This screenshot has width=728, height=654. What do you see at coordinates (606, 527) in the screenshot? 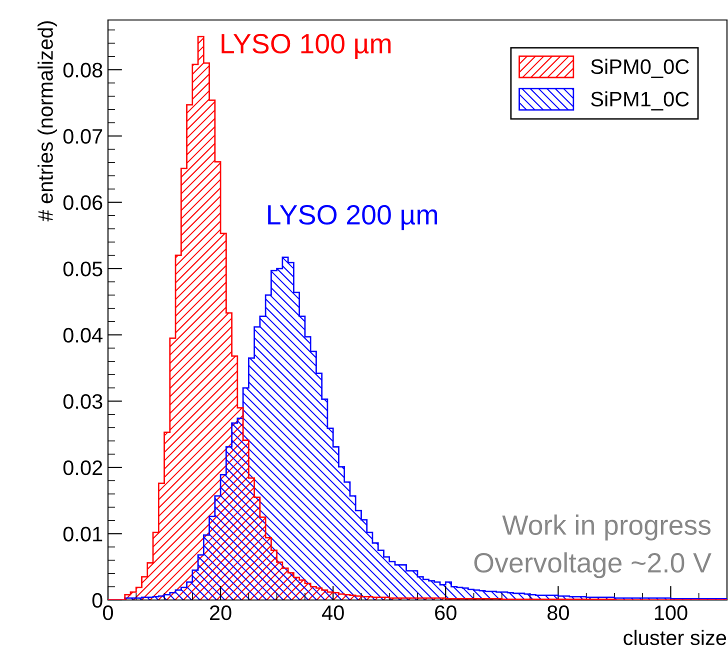
I see `annotation: Work in progress` at bounding box center [606, 527].